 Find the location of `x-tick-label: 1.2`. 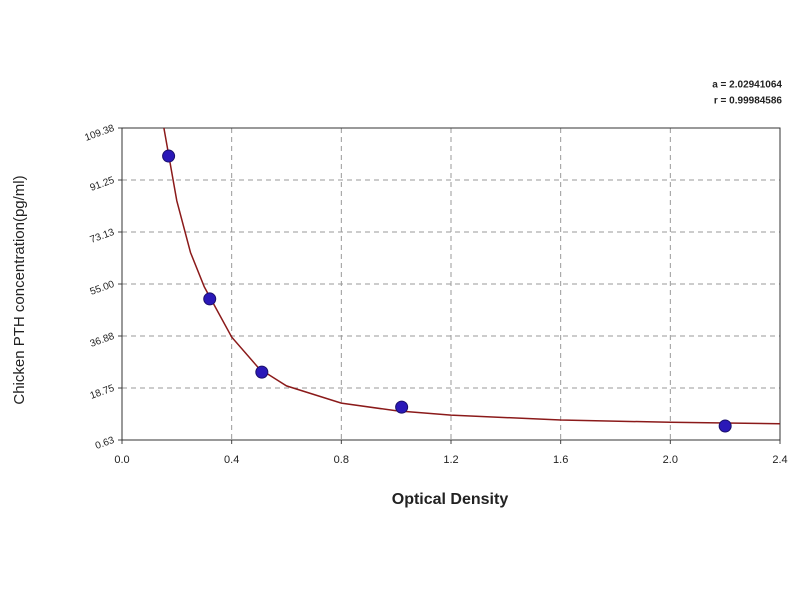

x-tick-label: 1.2 is located at coordinates (450, 460).